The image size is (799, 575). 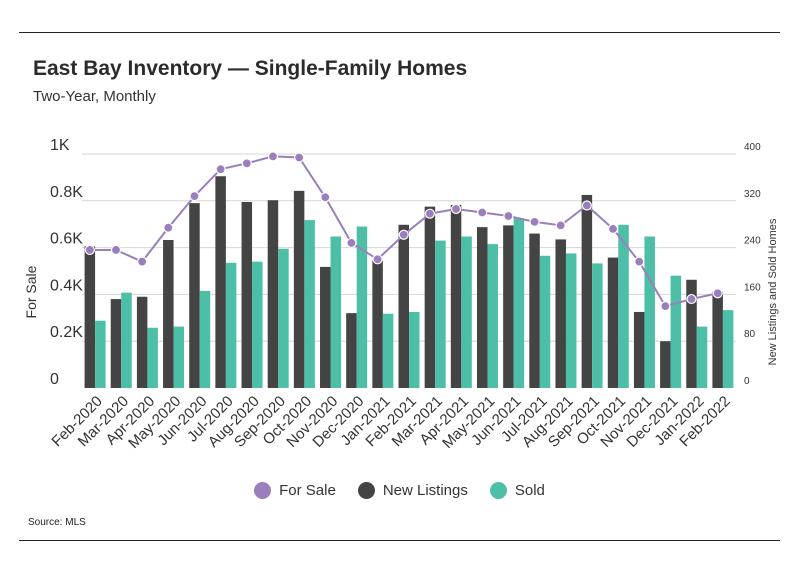 I want to click on y2-tick-label: 400, so click(x=752, y=147).